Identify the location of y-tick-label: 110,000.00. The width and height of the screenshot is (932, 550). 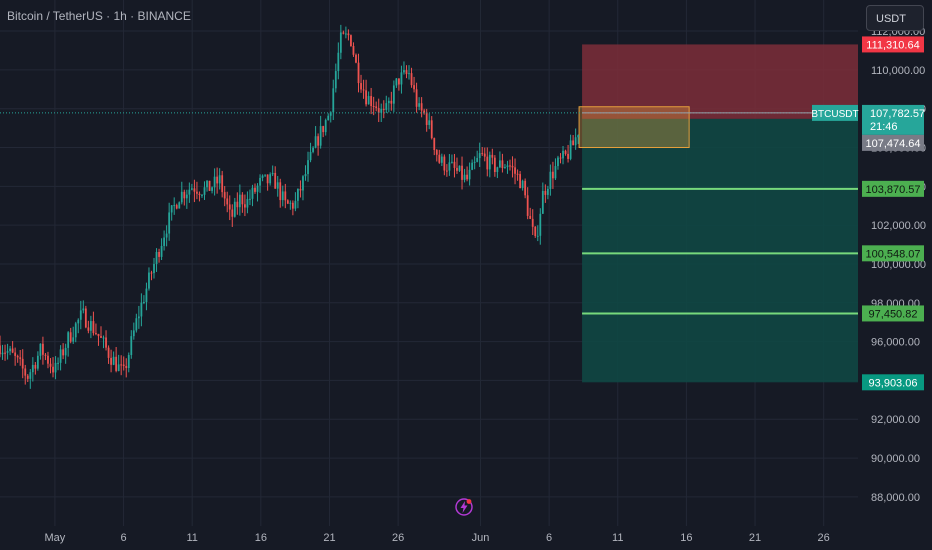
(898, 71).